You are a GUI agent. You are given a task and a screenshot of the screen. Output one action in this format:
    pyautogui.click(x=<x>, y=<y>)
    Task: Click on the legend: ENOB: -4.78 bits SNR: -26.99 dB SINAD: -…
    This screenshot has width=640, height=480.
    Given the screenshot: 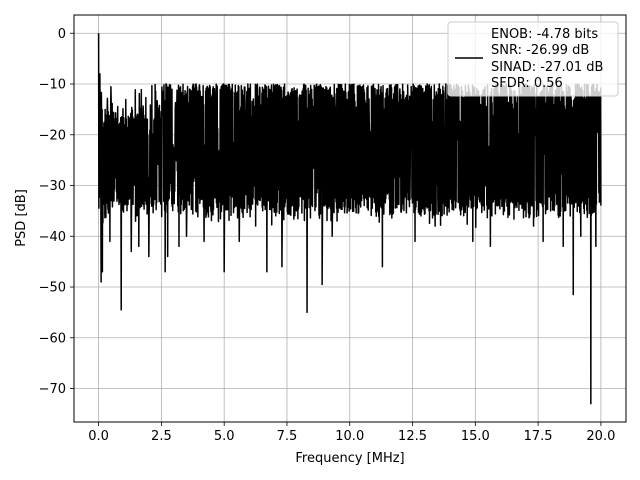 What is the action you would take?
    pyautogui.click(x=533, y=59)
    